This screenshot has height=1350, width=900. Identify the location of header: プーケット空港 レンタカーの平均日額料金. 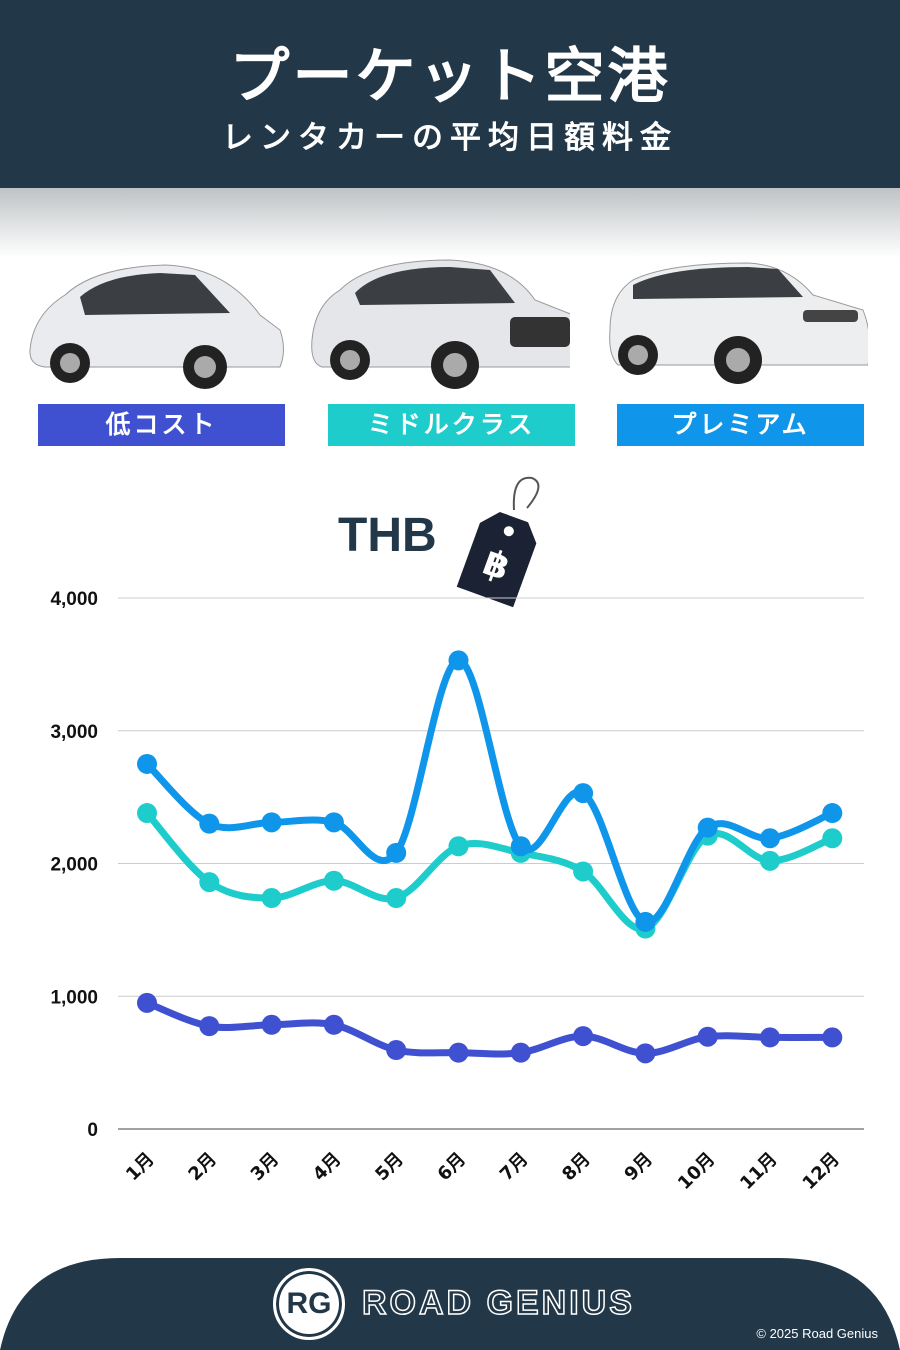
(450, 94).